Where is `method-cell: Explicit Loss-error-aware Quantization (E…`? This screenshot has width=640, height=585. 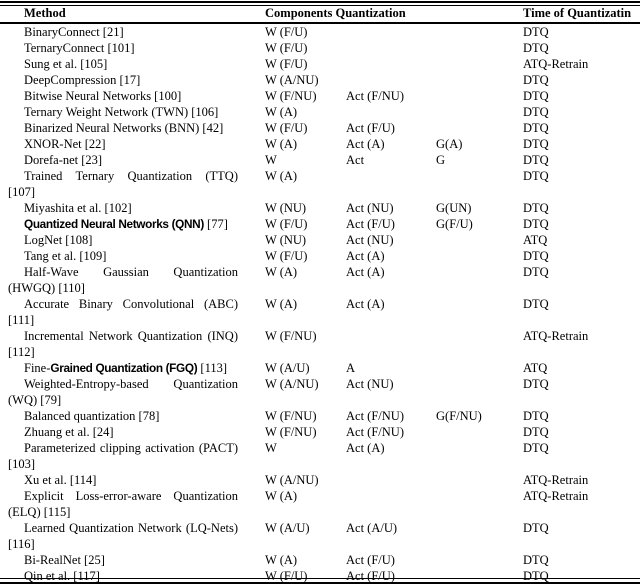 method-cell: Explicit Loss-error-aware Quantization (E… is located at coordinates (133, 504).